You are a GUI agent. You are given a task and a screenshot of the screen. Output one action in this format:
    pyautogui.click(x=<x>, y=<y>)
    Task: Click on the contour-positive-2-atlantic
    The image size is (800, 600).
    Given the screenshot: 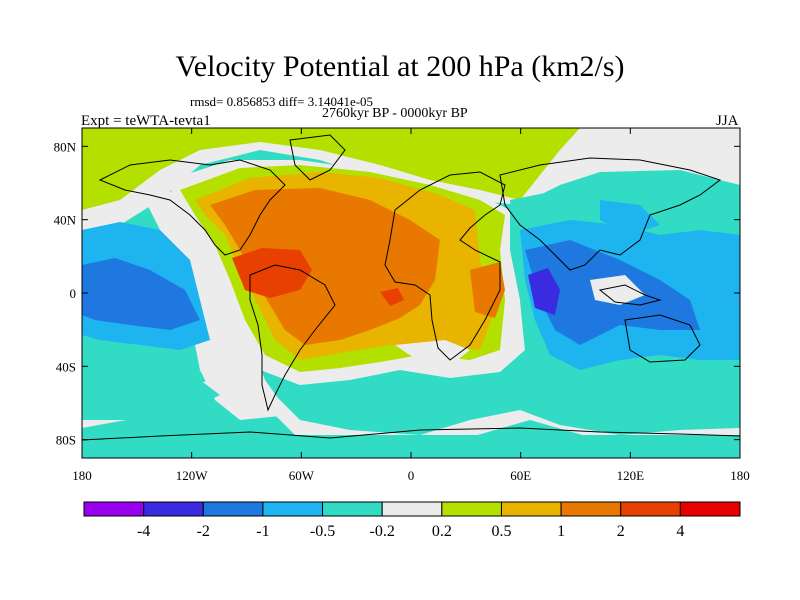 What is the action you would take?
    pyautogui.click(x=392, y=297)
    